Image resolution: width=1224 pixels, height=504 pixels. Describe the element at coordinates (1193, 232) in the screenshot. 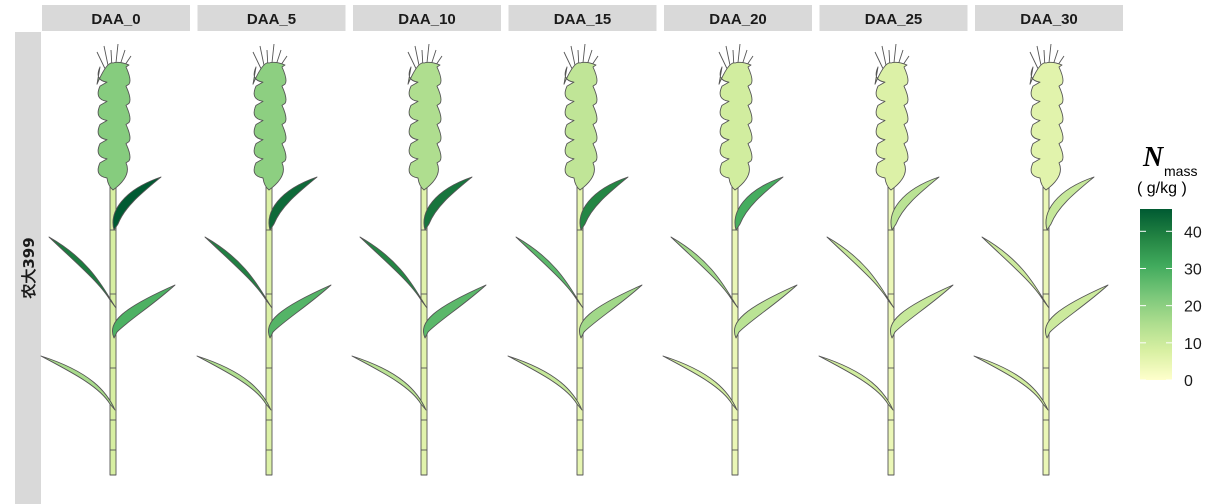

I see `legend-tick-label: 40` at that location.